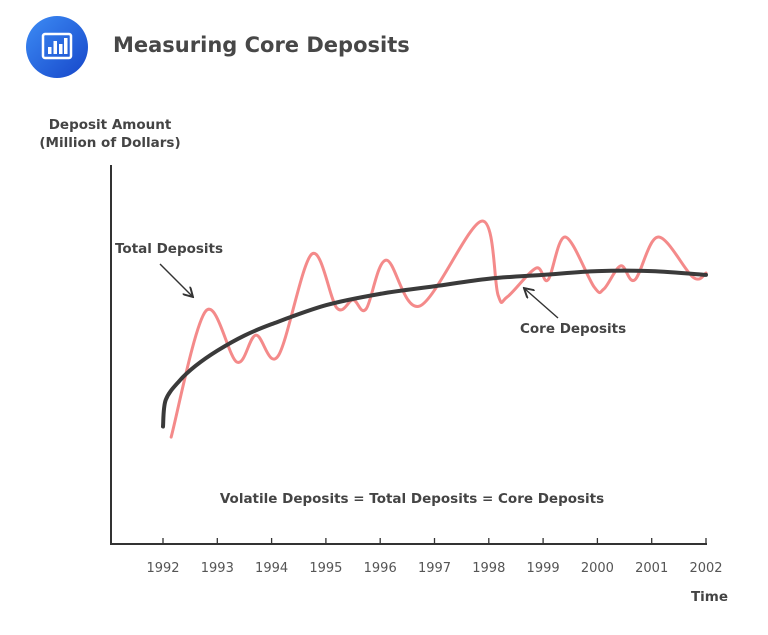 This screenshot has height=635, width=768. What do you see at coordinates (705, 568) in the screenshot?
I see `x-tick-label: 2002` at bounding box center [705, 568].